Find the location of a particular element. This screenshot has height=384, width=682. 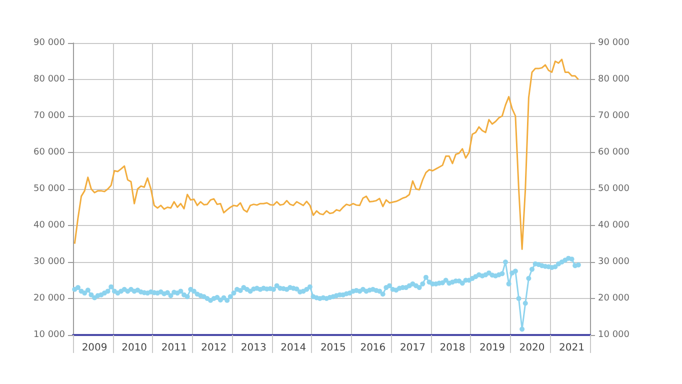

y-tick-label: 40 000 is located at coordinates (50, 225).